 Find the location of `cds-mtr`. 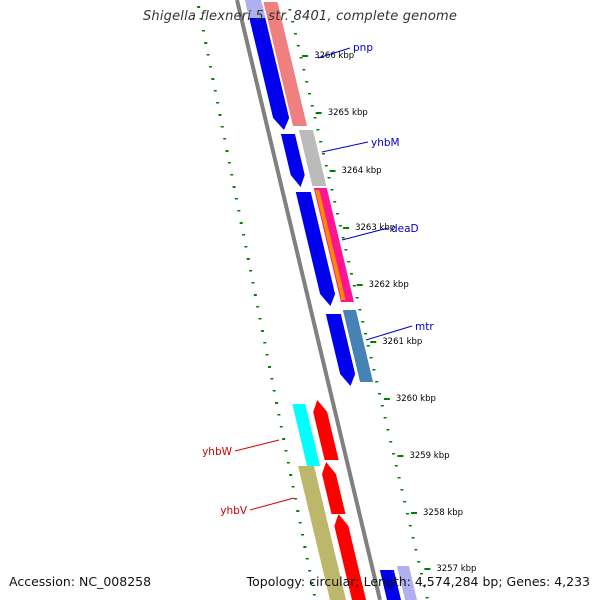

cds-mtr is located at coordinates (340, 350).